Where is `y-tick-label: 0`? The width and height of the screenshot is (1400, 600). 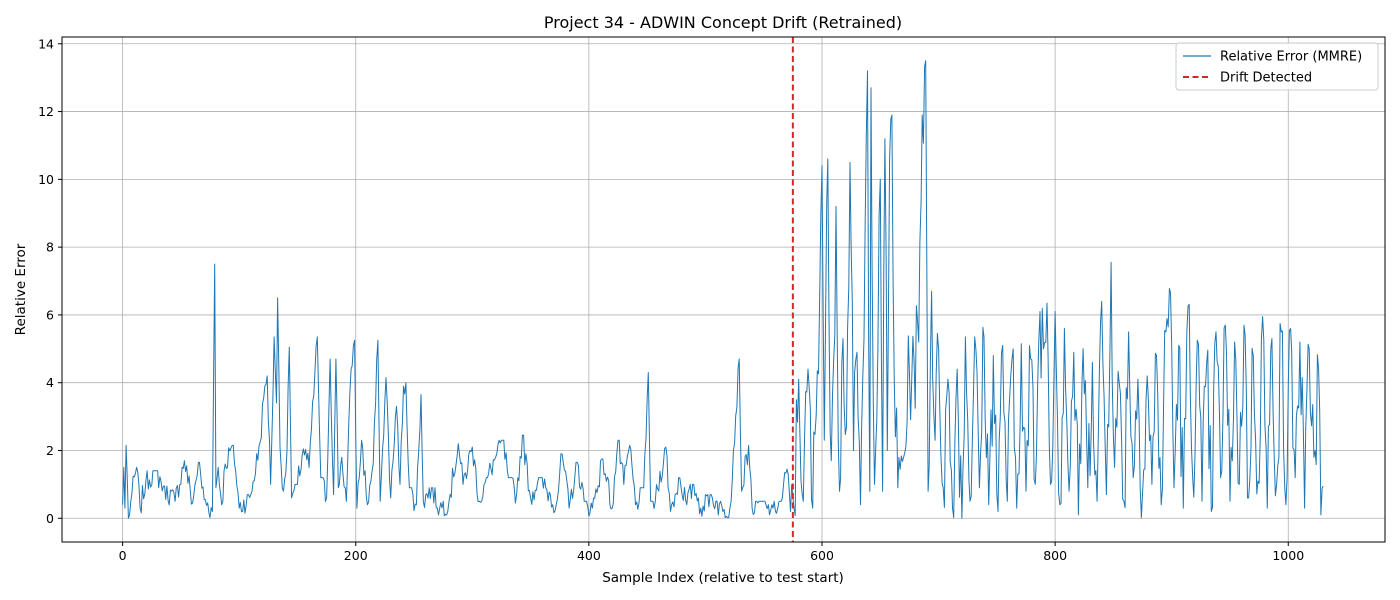 y-tick-label: 0 is located at coordinates (50, 518).